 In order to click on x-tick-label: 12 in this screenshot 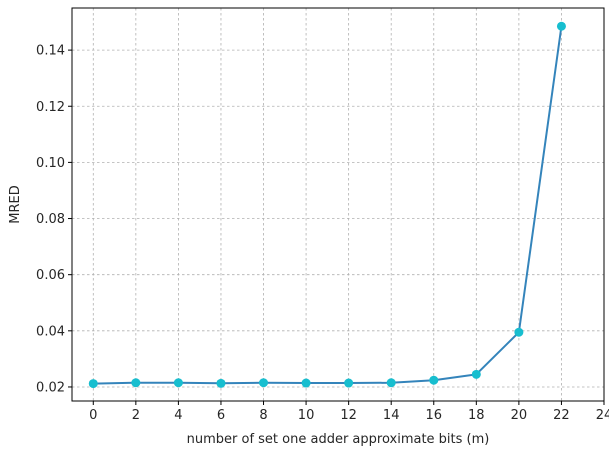, I will do `click(348, 415)`.